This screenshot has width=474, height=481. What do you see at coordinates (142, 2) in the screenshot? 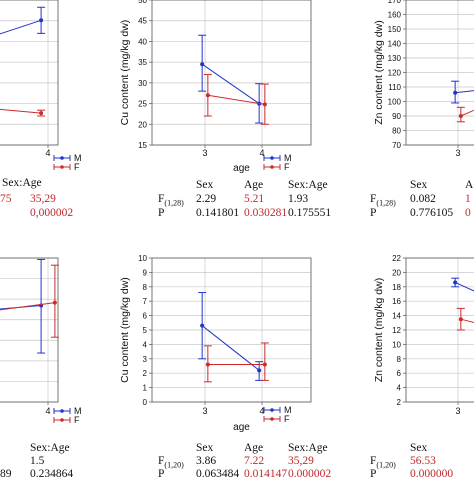
I see `y-tick-label: 50` at bounding box center [142, 2].